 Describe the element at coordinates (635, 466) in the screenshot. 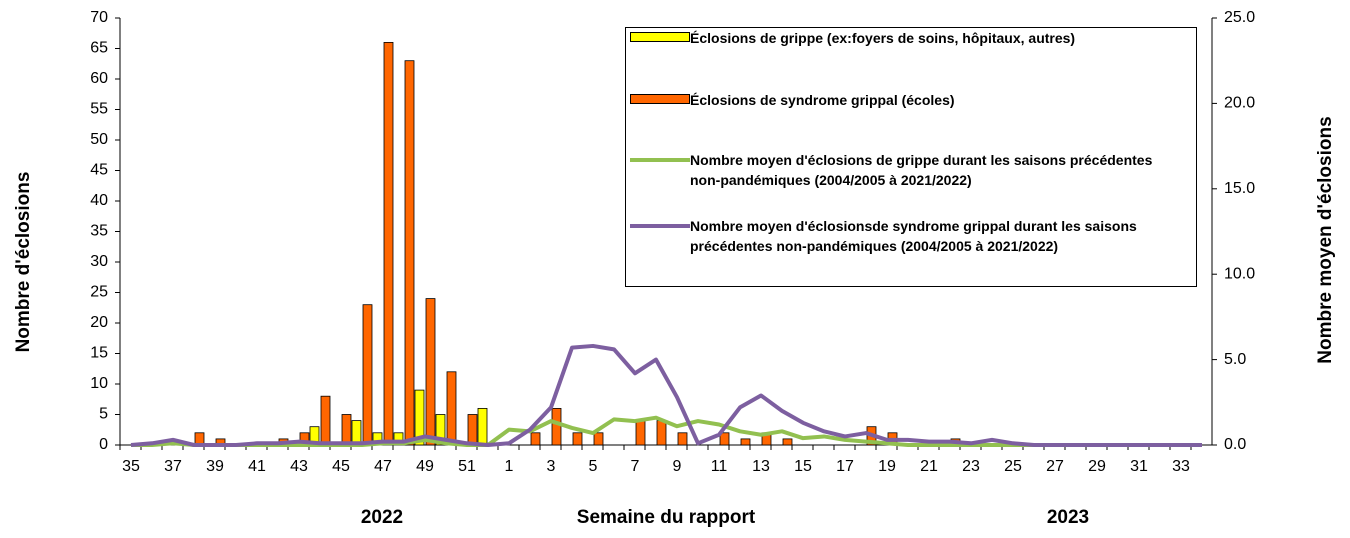

I see `x-tick-label: 7` at that location.